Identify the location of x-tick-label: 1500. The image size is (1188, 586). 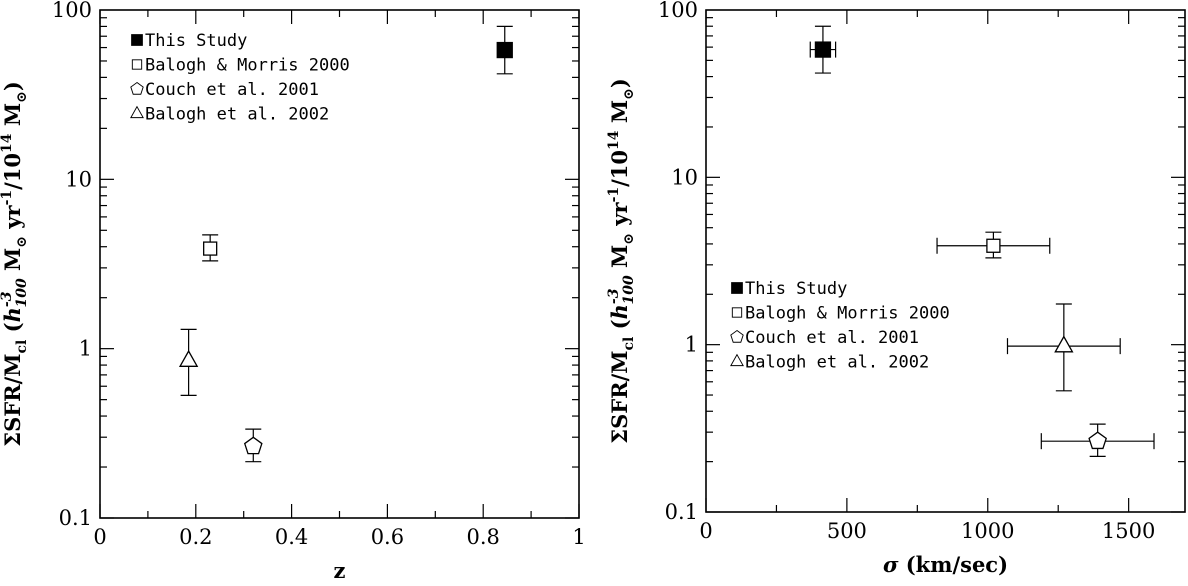
(1128, 531).